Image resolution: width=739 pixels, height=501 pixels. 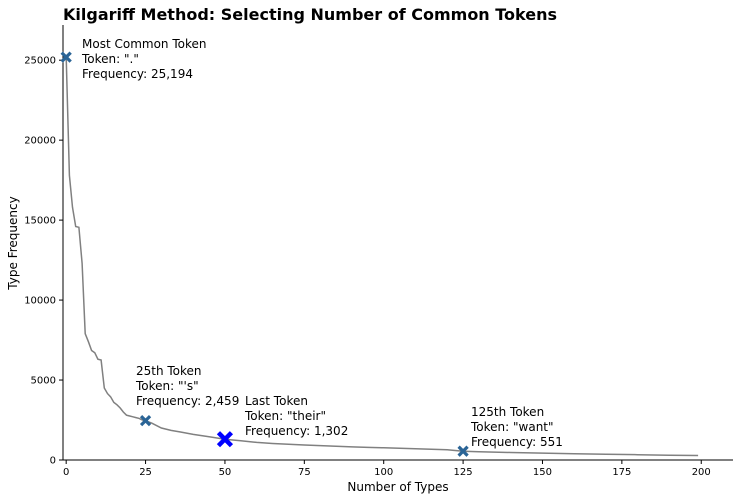 What do you see at coordinates (43, 381) in the screenshot?
I see `y-tick-label: 5000` at bounding box center [43, 381].